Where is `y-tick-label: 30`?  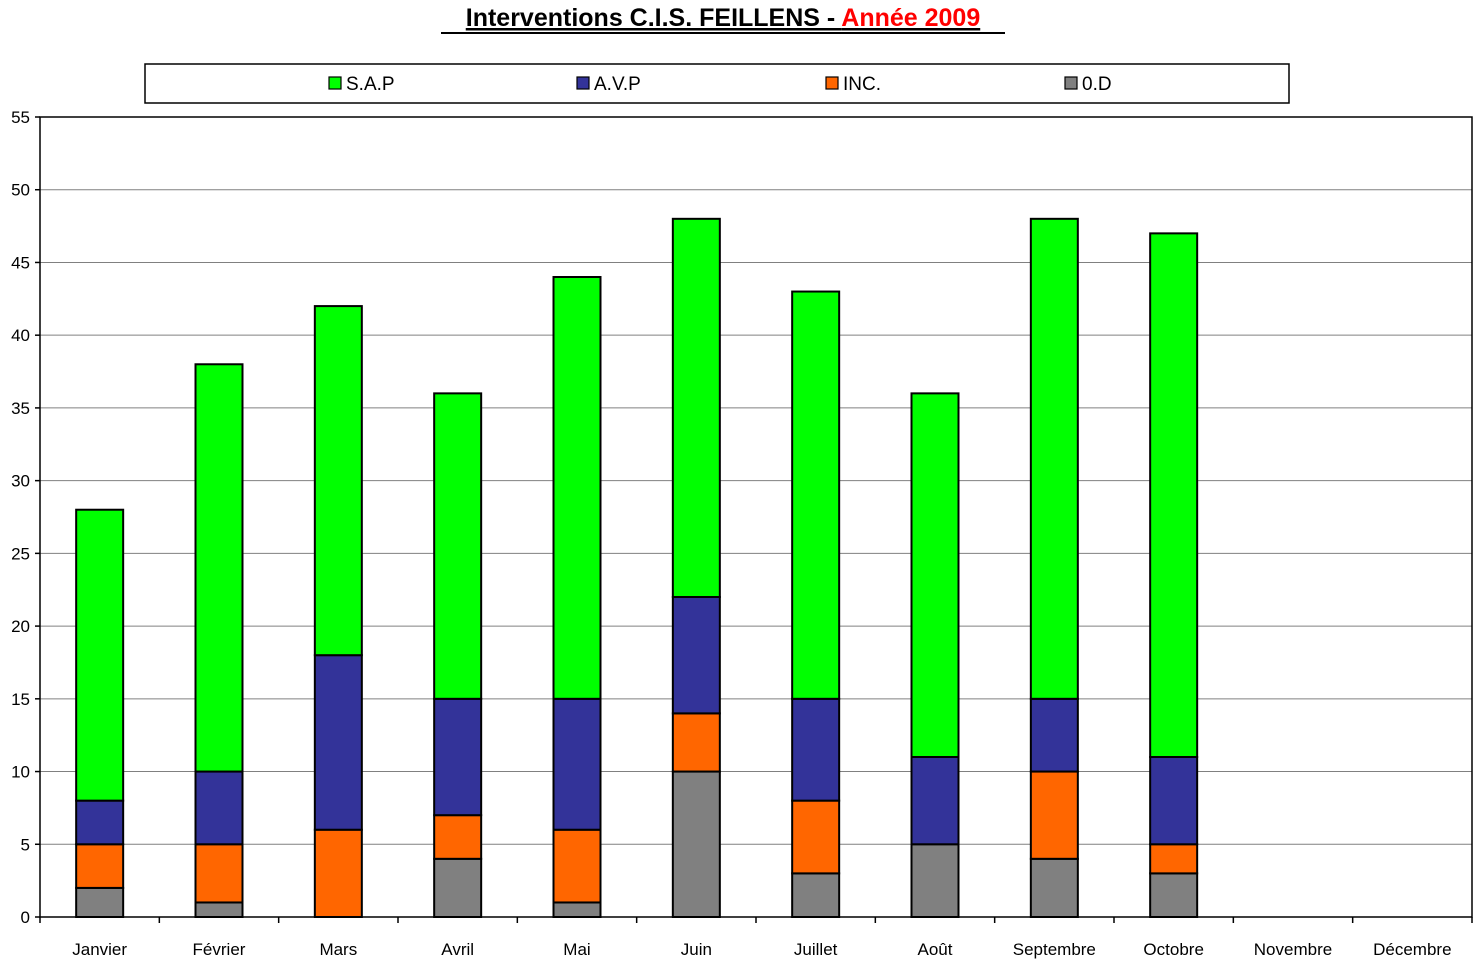 y-tick-label: 30 is located at coordinates (20, 481).